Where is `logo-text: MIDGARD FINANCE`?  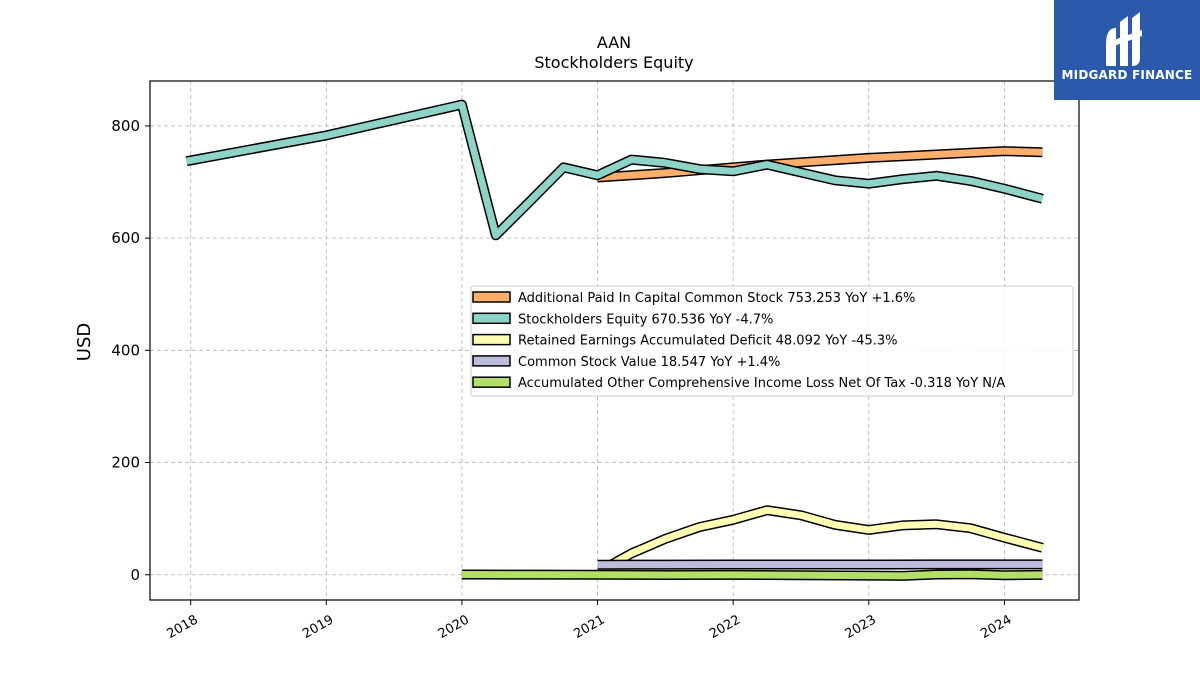
logo-text: MIDGARD FINANCE is located at coordinates (1127, 75).